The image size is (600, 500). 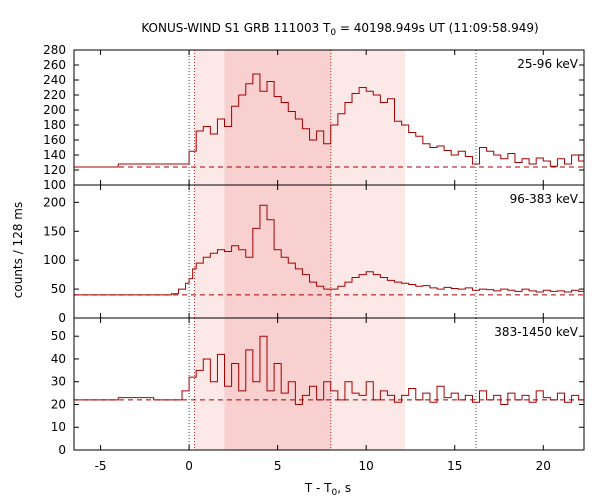 What do you see at coordinates (58, 359) in the screenshot?
I see `y-tick-label: 40` at bounding box center [58, 359].